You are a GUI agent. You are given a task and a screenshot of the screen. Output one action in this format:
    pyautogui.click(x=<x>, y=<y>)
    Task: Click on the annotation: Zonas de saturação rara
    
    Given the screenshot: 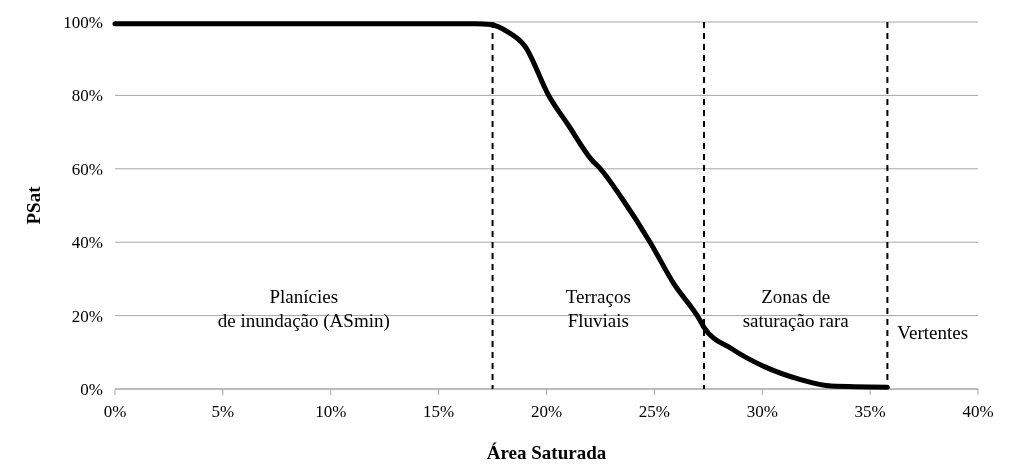 What is the action you would take?
    pyautogui.click(x=796, y=308)
    